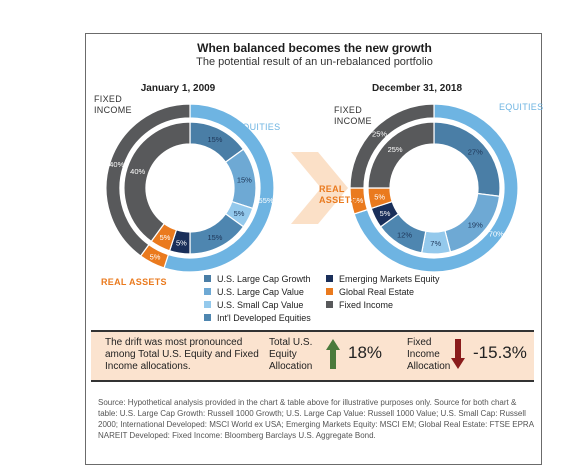 The image size is (583, 476). Describe the element at coordinates (366, 304) in the screenshot. I see `legend-label: Fixed Income` at that location.